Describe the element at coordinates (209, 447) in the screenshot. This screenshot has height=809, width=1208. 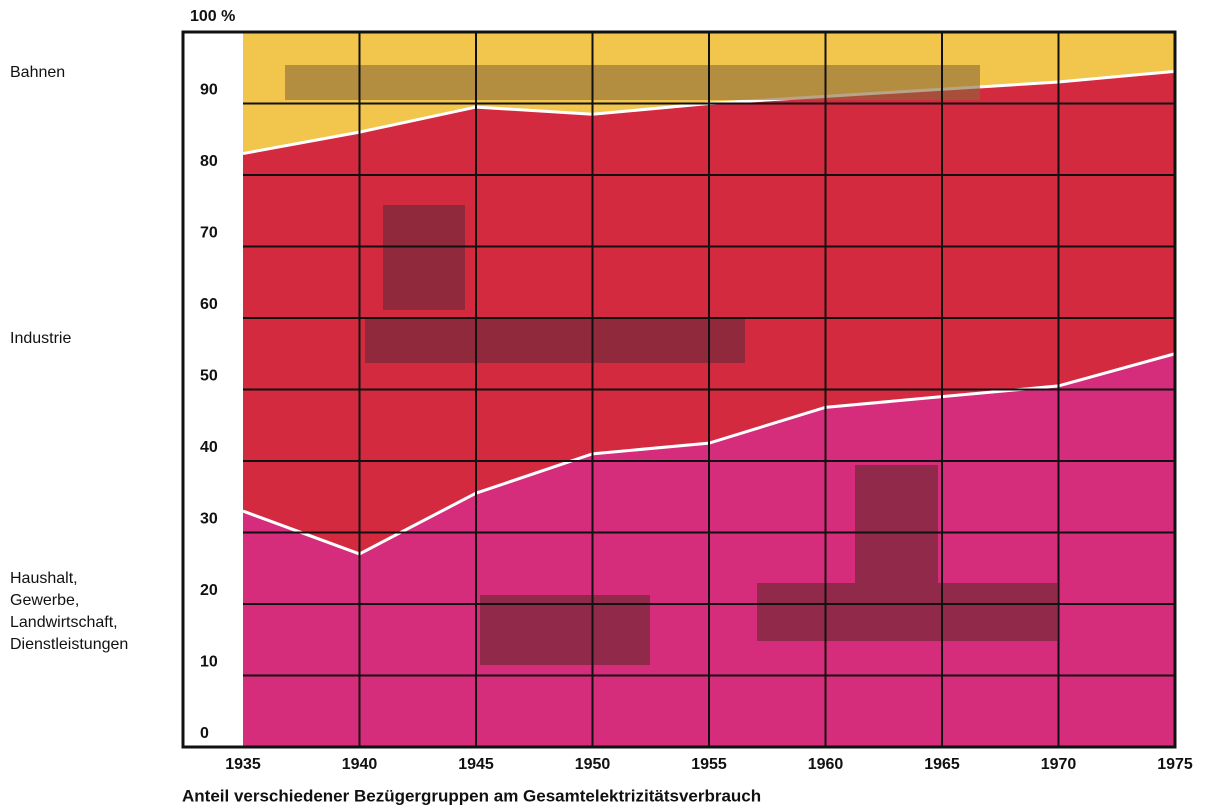
I see `y-tick-label: 40` at that location.